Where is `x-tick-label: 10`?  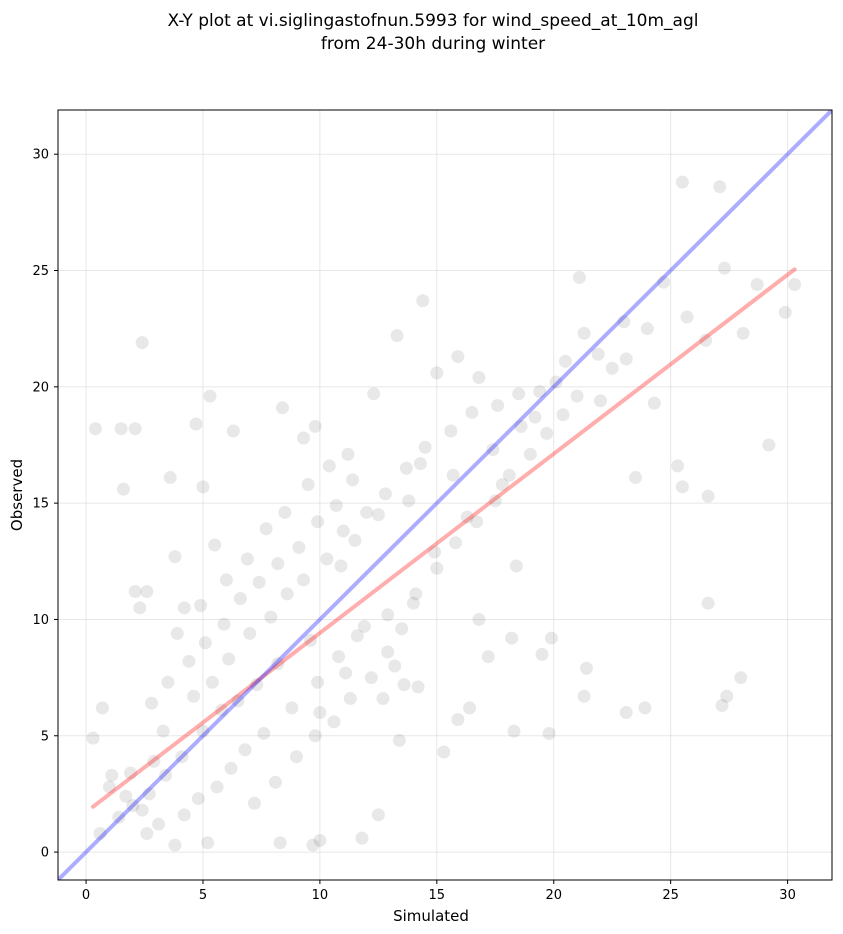
x-tick-label: 10 is located at coordinates (320, 895).